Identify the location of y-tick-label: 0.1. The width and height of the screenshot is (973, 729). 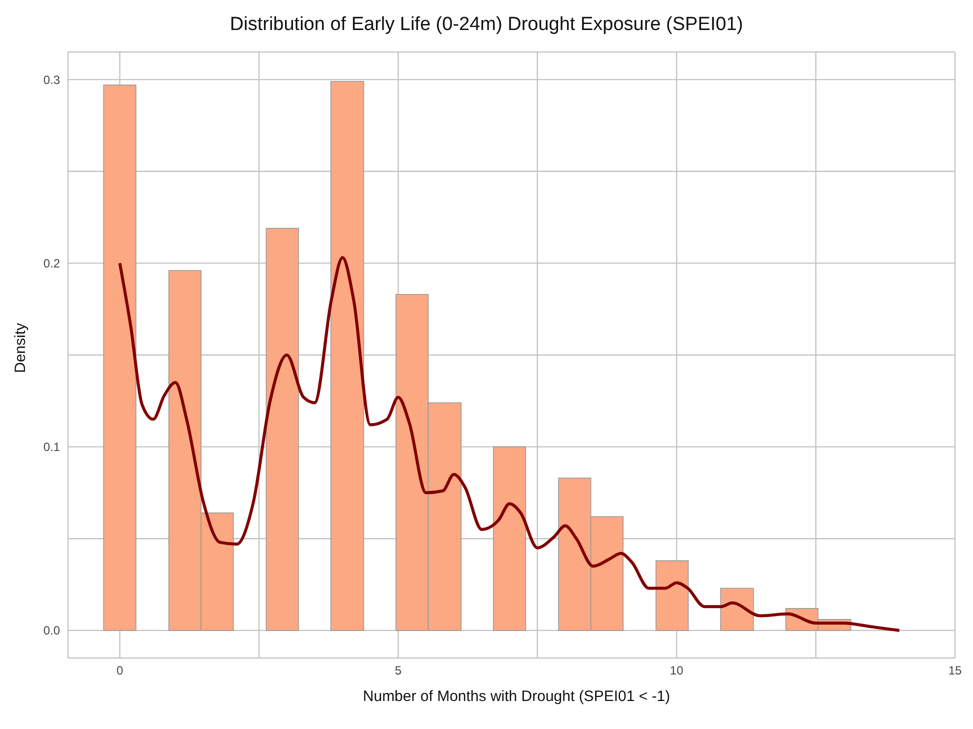
(51, 447).